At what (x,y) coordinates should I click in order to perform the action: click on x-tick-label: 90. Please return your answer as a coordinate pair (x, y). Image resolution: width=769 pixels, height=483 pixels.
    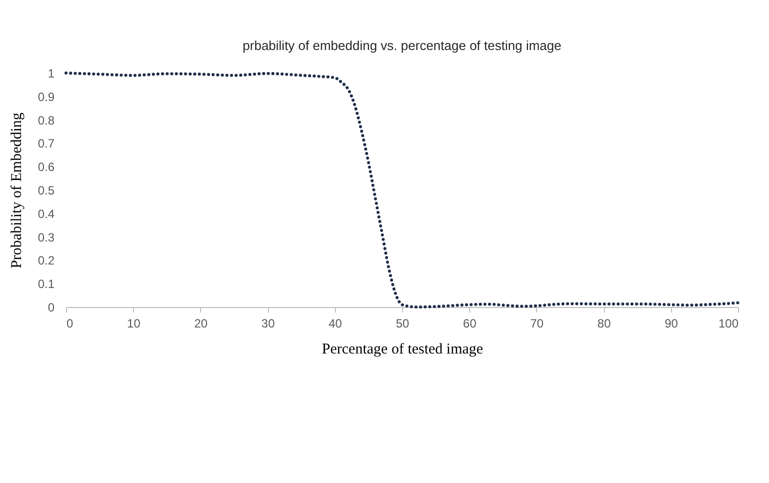
    Looking at the image, I should click on (671, 323).